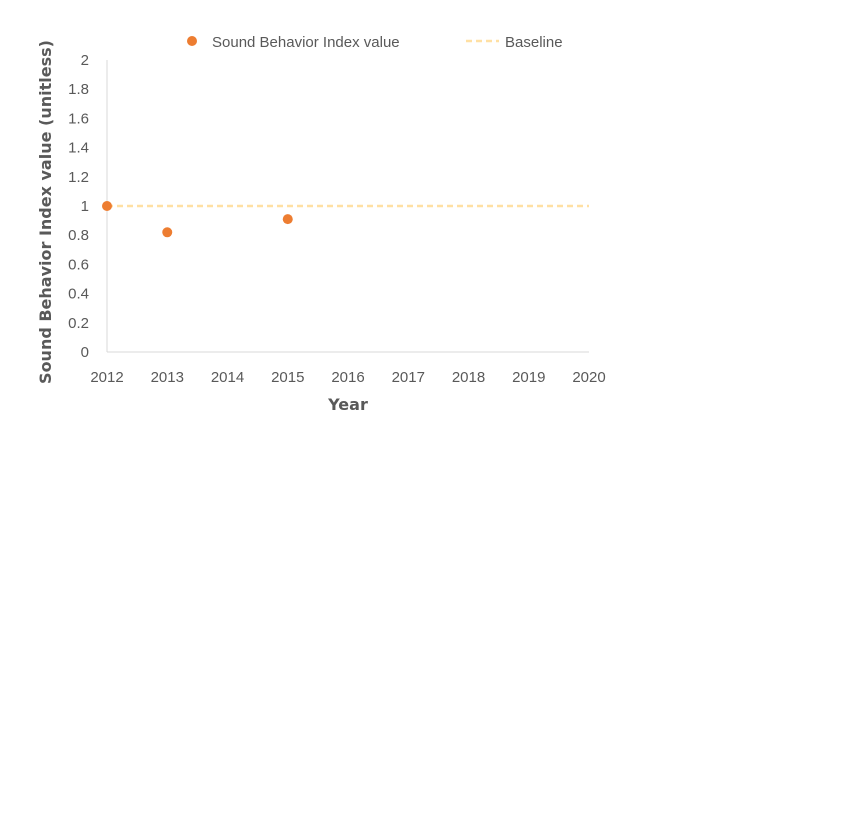  What do you see at coordinates (192, 41) in the screenshot?
I see `legend-marker-sound-behavior-index` at bounding box center [192, 41].